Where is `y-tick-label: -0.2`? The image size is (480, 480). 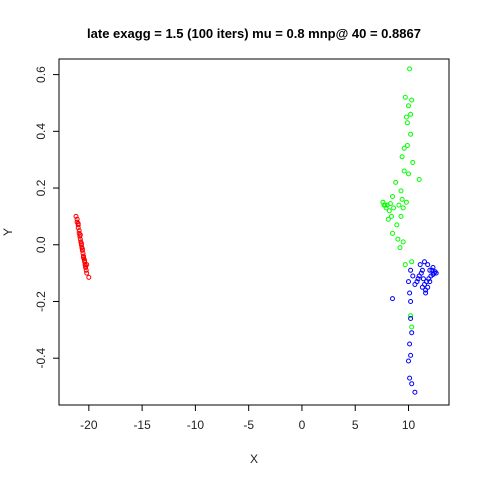 y-tick-label: -0.2 is located at coordinates (41, 301).